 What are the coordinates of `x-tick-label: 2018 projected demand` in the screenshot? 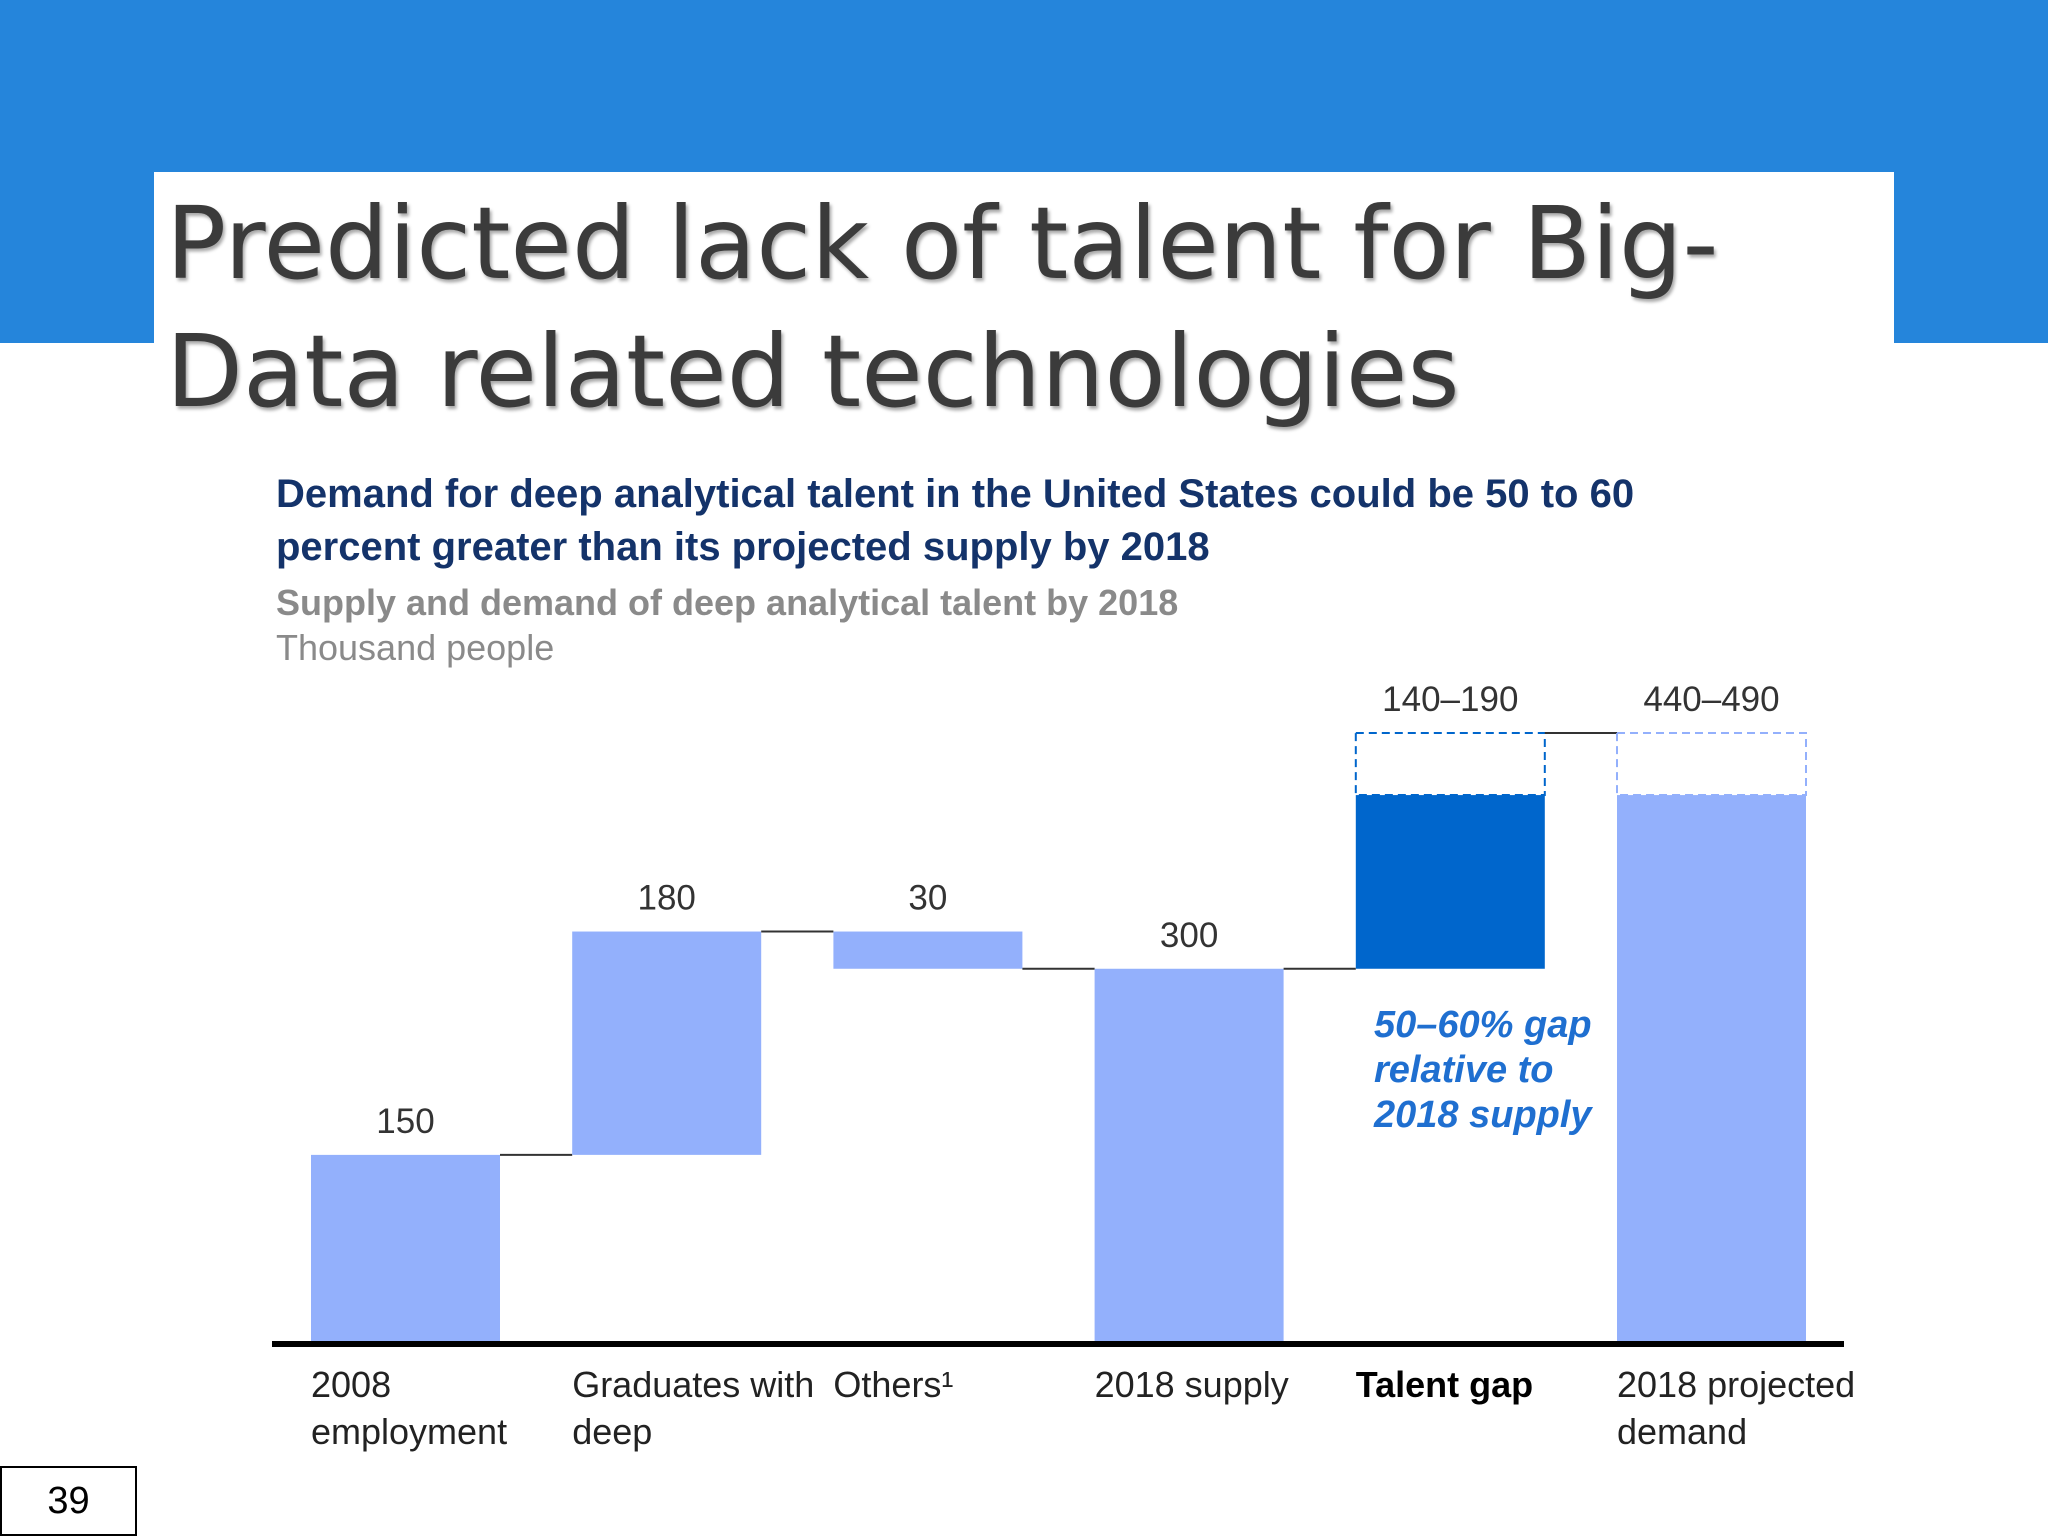 It's located at (1736, 1408).